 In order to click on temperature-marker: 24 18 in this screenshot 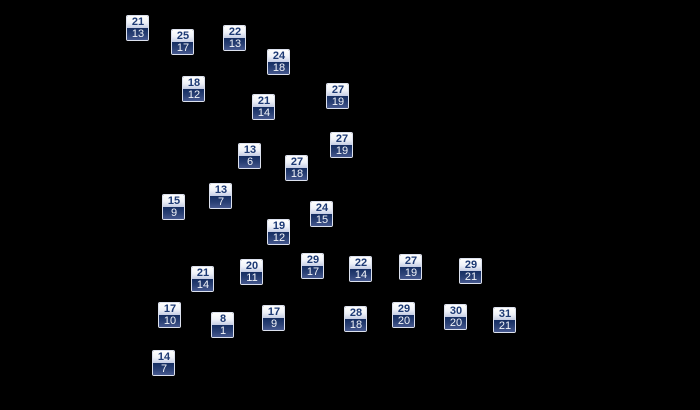, I will do `click(278, 62)`.